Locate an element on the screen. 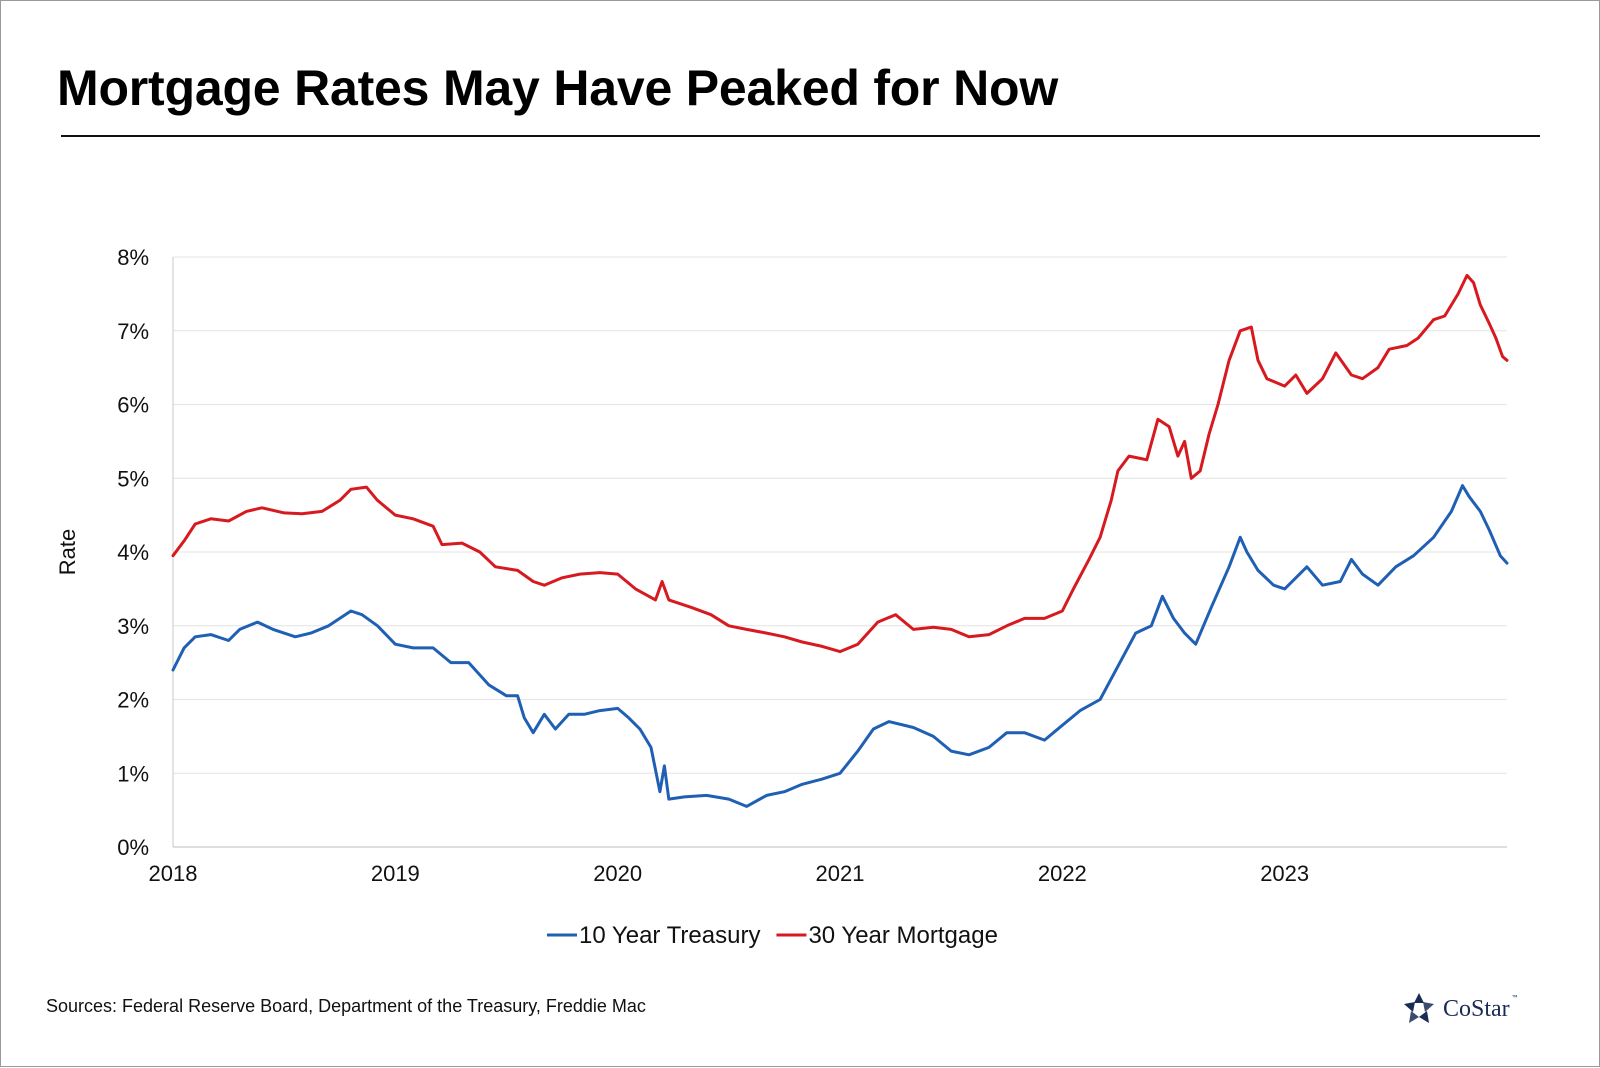  legend-label-10-year-treasury: 10 Year Treasury is located at coordinates (669, 935).